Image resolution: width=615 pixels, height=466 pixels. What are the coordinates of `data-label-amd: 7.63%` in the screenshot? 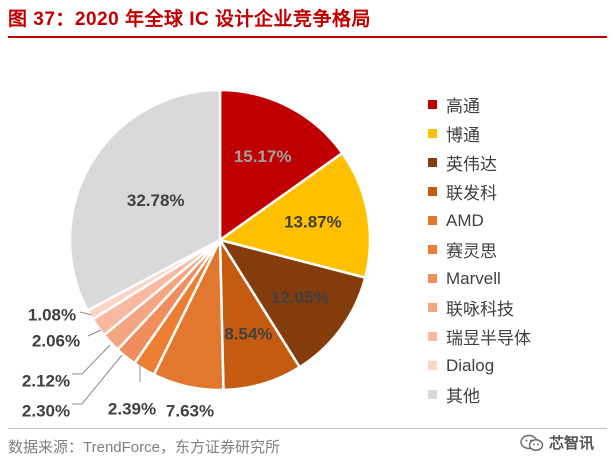 It's located at (190, 410).